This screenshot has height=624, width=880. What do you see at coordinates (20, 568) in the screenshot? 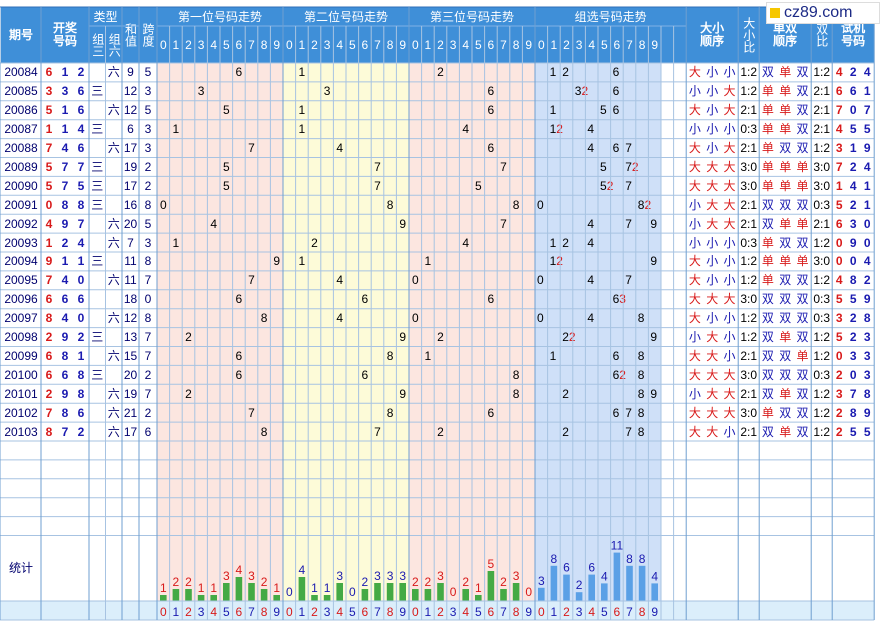
I see `stats-label: 统计` at bounding box center [20, 568].